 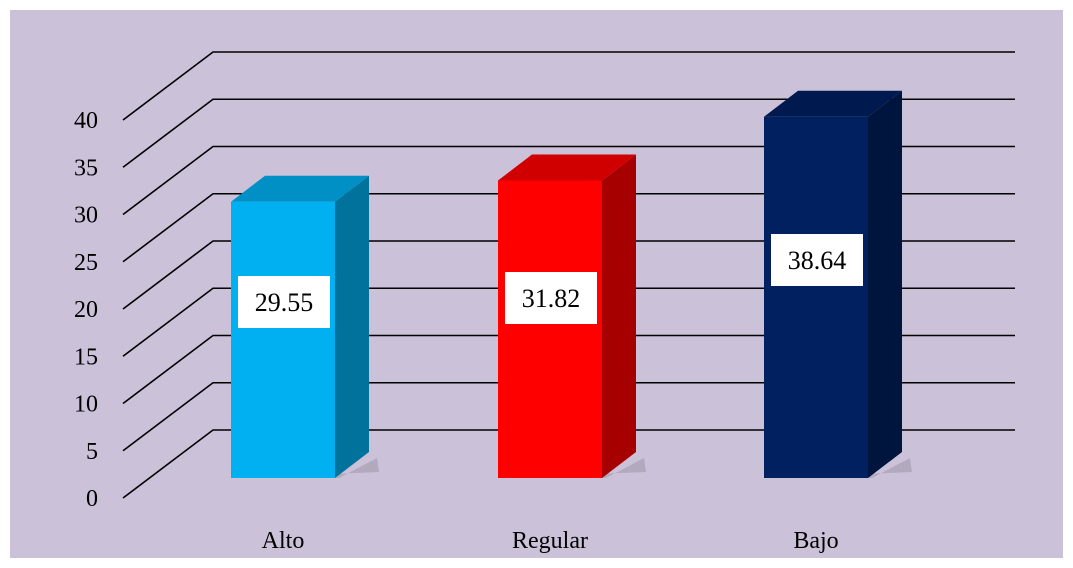 I want to click on x-category-label: Regular, so click(x=550, y=541).